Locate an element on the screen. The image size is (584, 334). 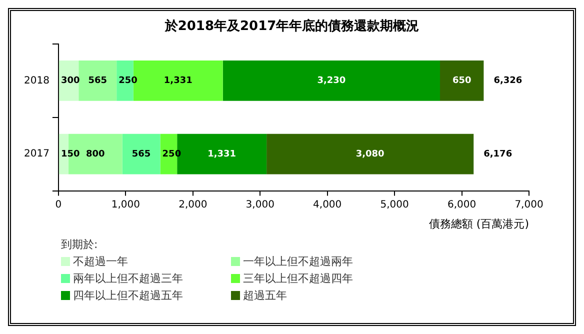
total-label: 6,176 is located at coordinates (498, 154).